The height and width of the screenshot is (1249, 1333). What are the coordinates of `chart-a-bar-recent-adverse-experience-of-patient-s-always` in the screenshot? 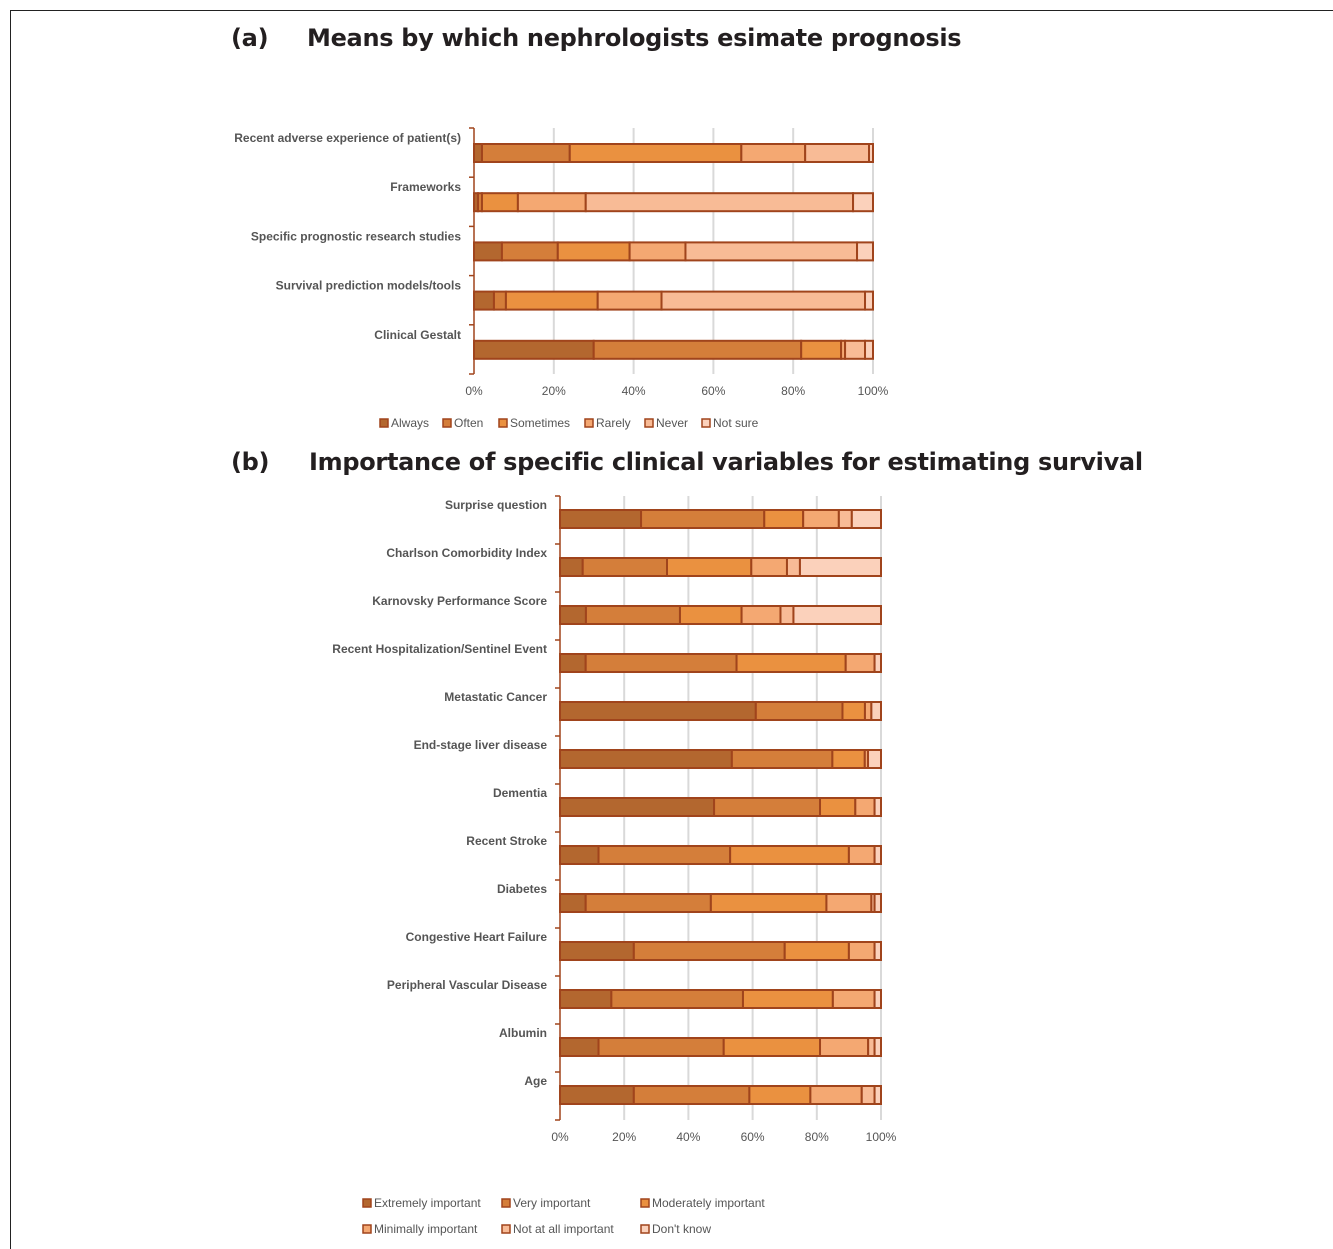 It's located at (478, 153).